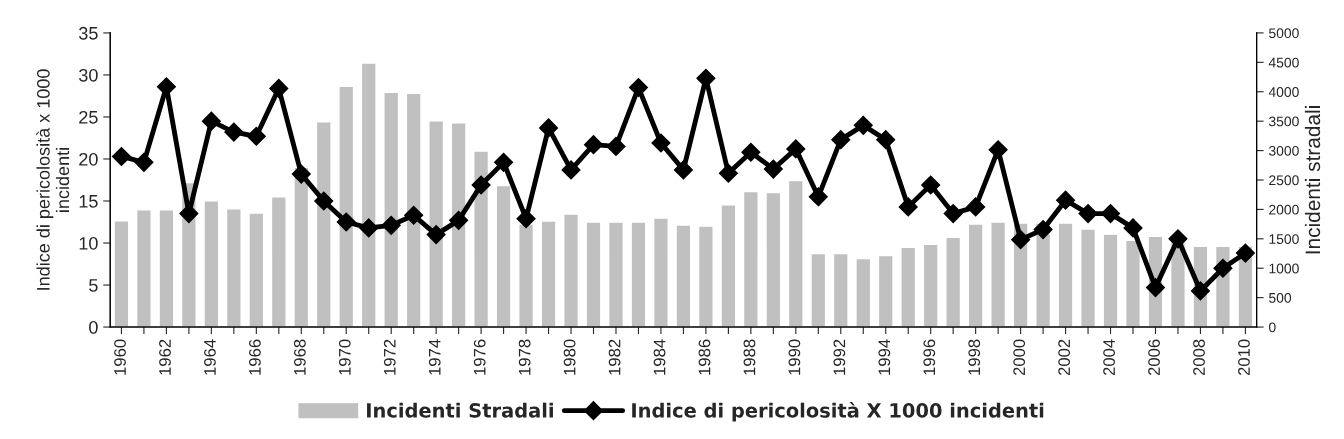 The height and width of the screenshot is (439, 1344). I want to click on y-tick-label: 20, so click(88, 159).